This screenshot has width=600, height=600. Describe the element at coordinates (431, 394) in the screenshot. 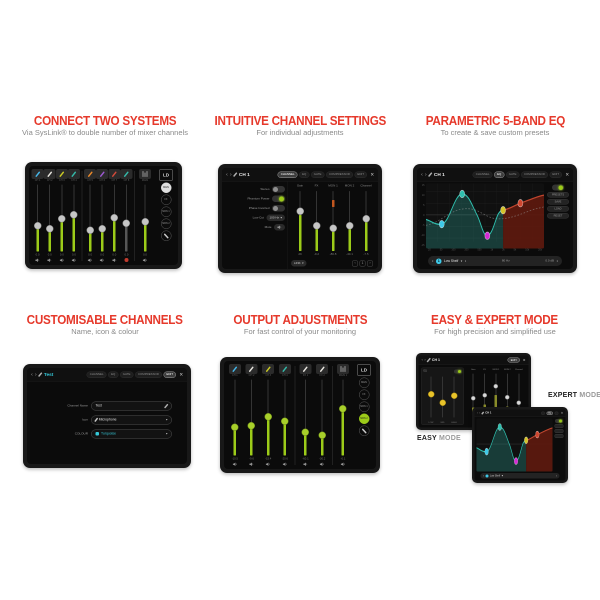

I see `low-knob` at that location.